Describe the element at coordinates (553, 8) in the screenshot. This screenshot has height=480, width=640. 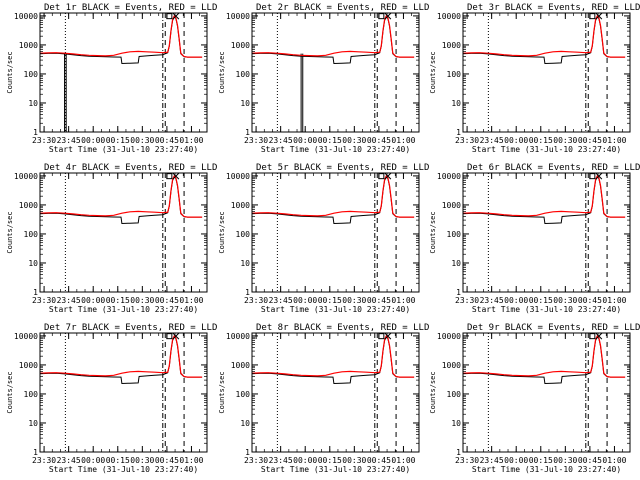
I see `panel-title: Det 3r BLACK = Events, RED = LLD` at that location.